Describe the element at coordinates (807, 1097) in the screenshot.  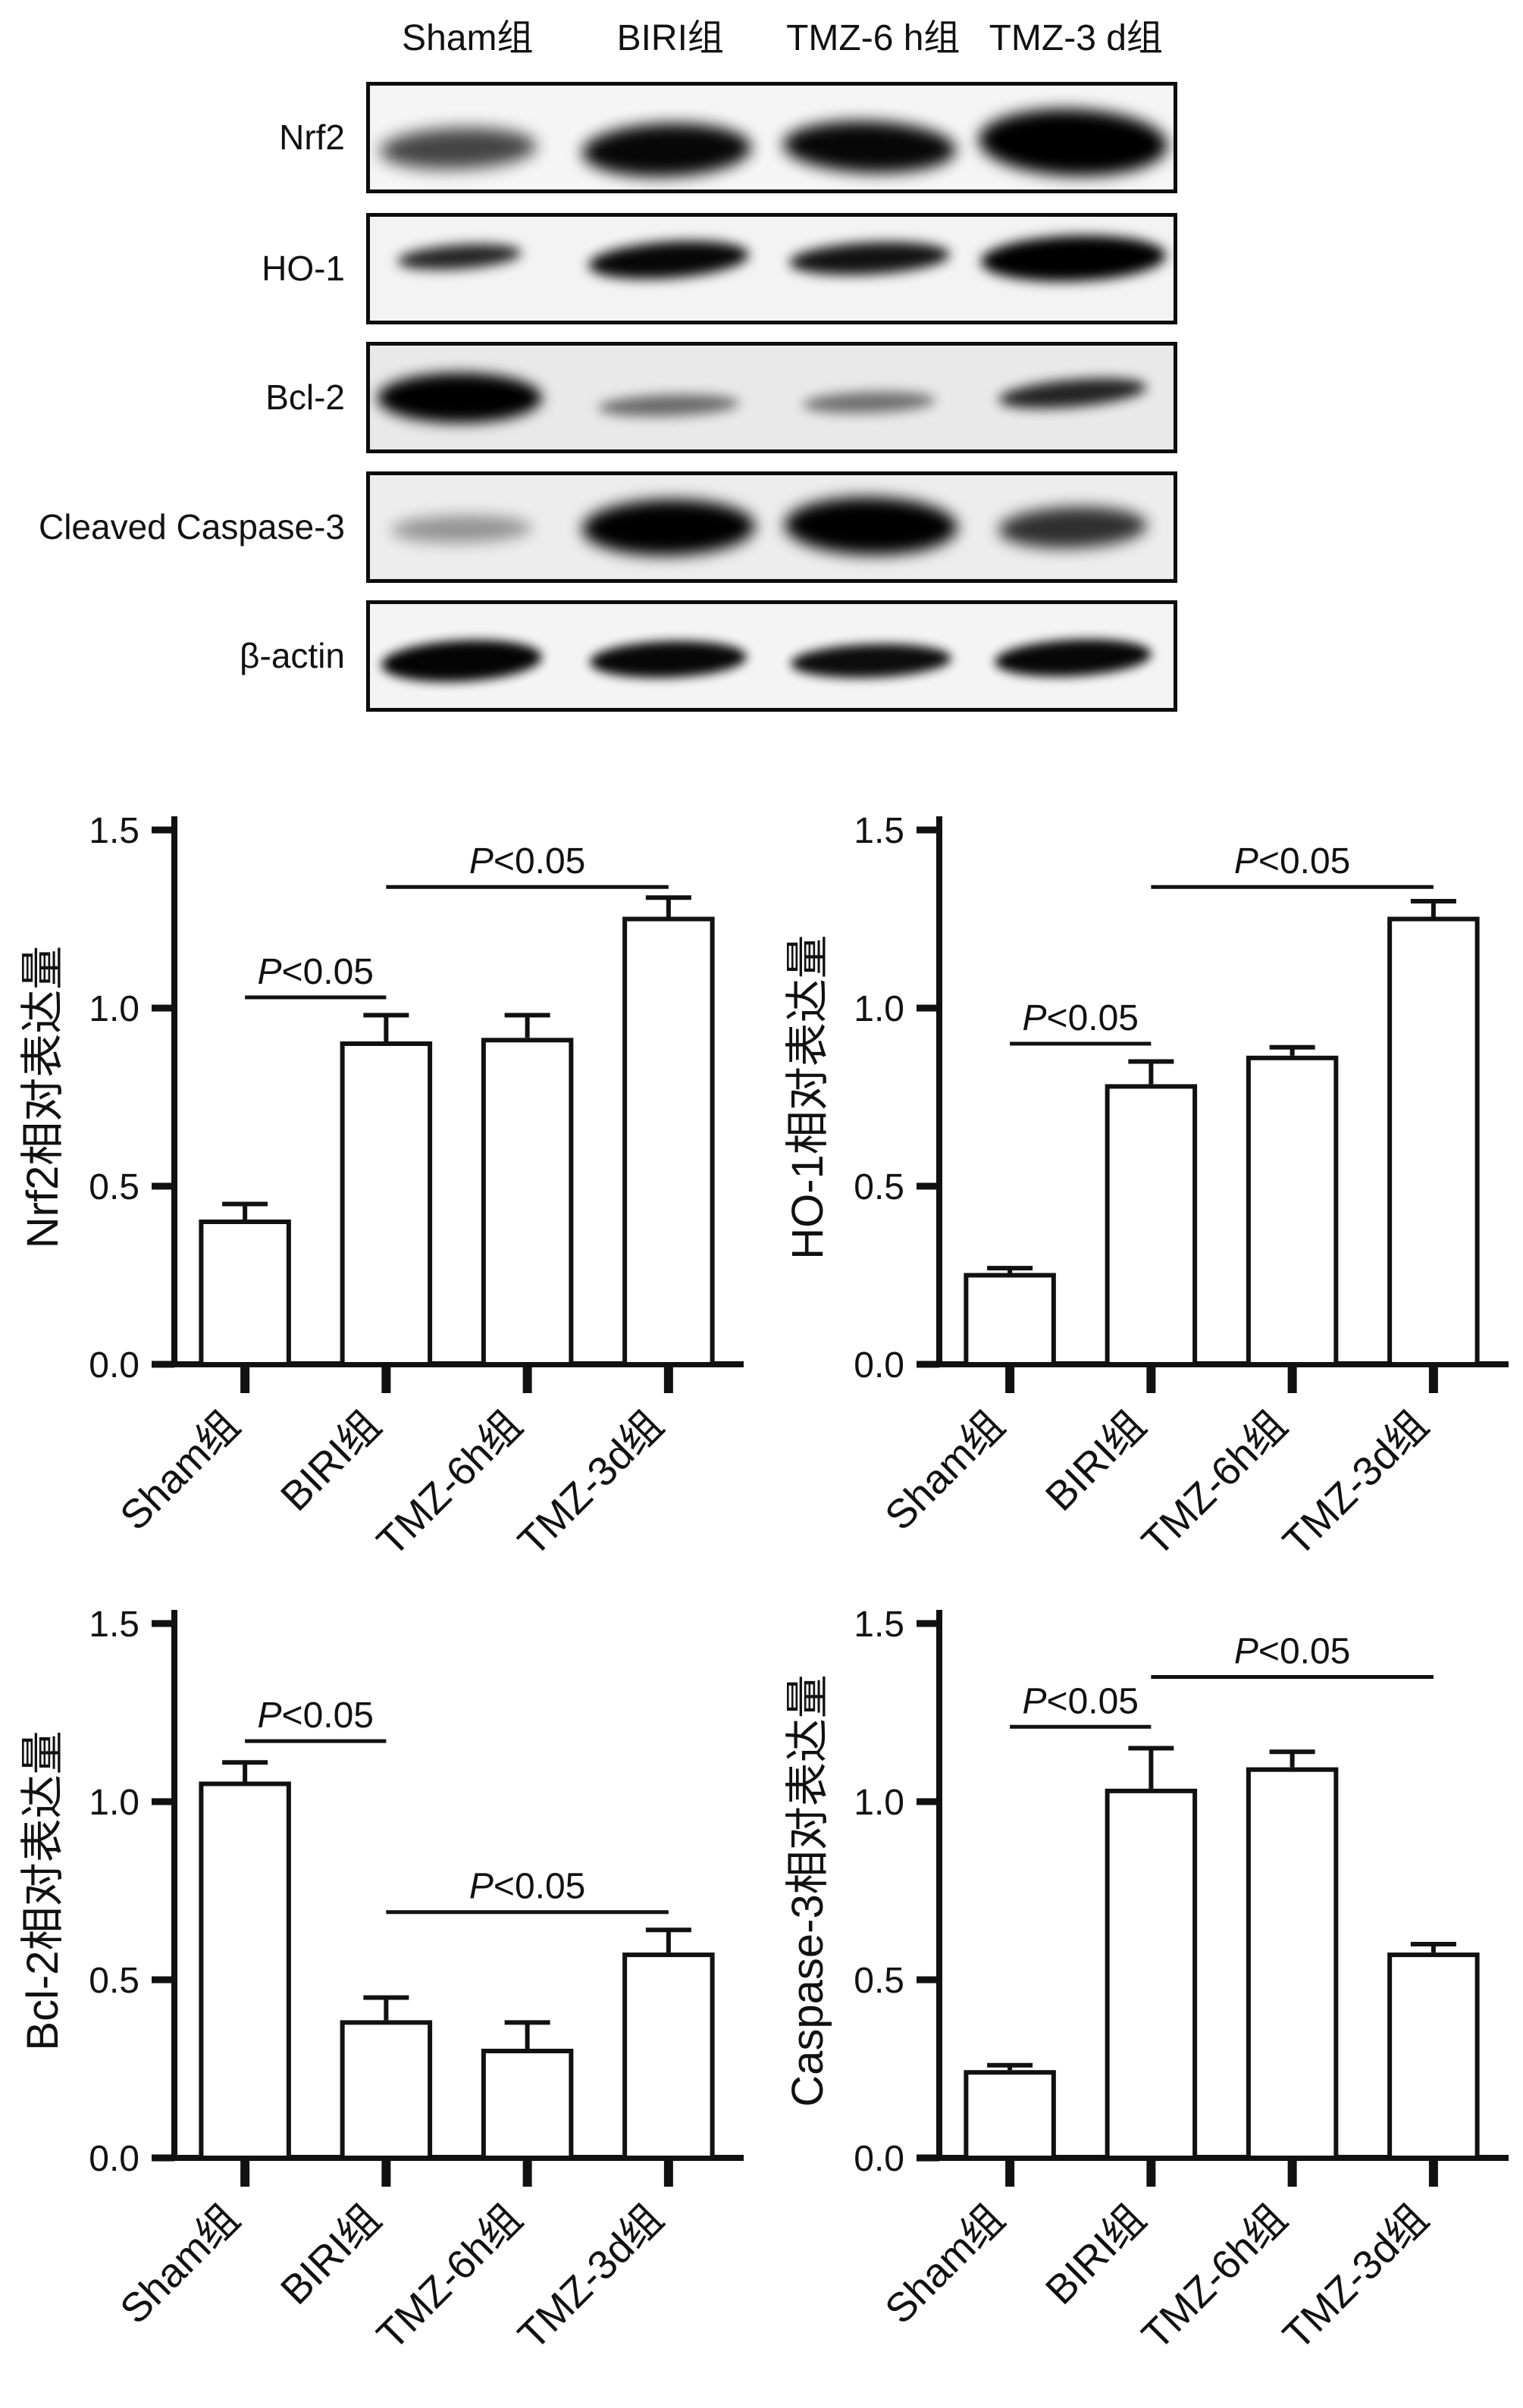
I see `y-axis-title: HO-1相对表达量` at that location.